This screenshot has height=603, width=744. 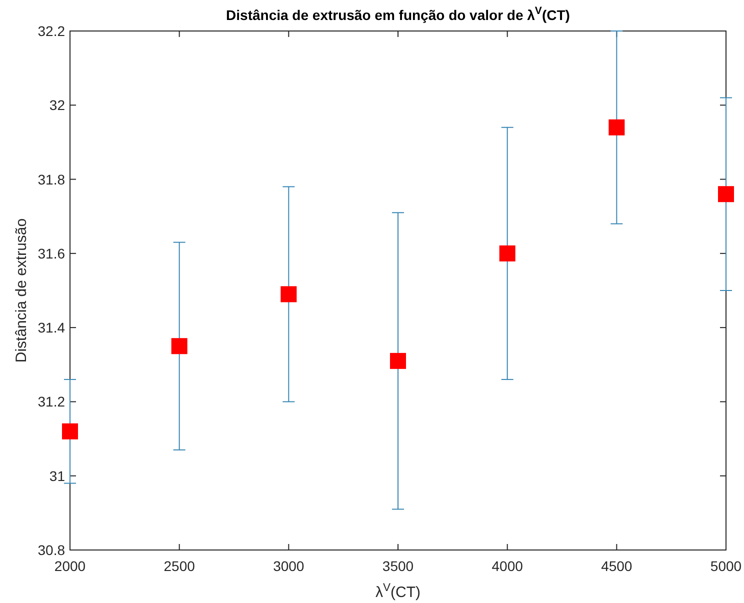 I want to click on y-tick-label: 31.4, so click(x=52, y=328).